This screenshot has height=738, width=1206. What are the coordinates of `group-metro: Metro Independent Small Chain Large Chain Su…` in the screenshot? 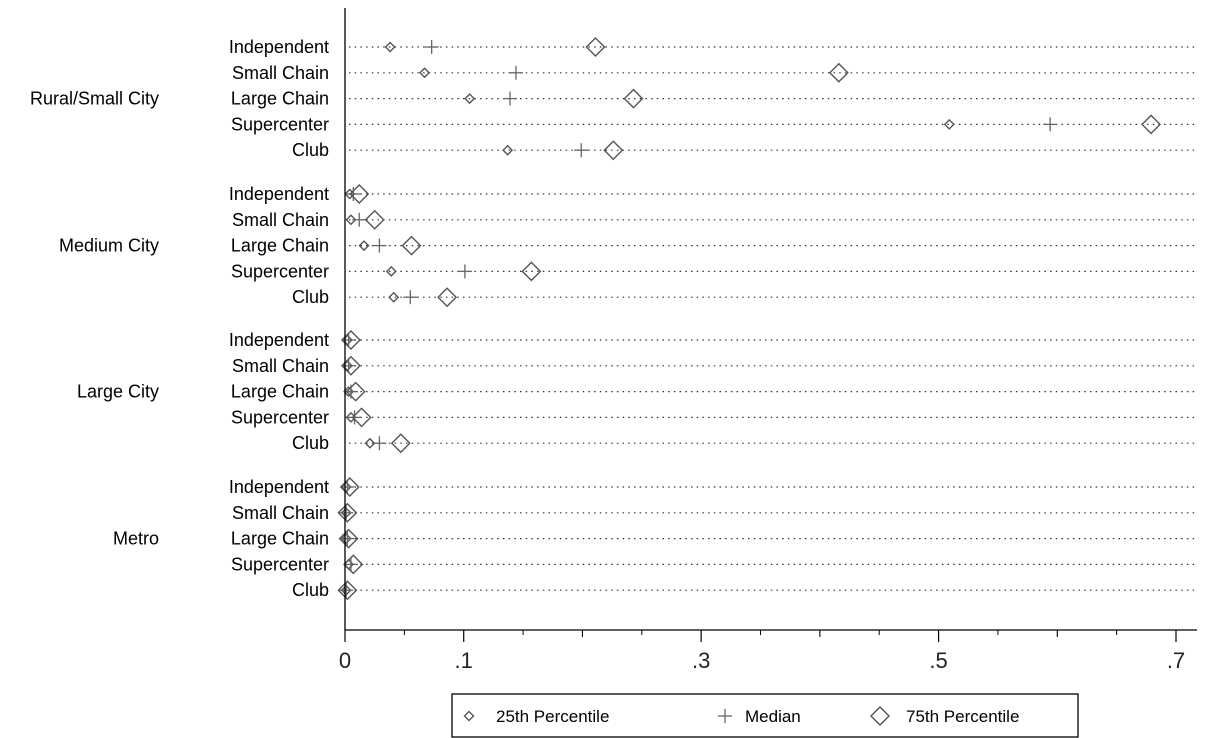 It's located at (655, 538).